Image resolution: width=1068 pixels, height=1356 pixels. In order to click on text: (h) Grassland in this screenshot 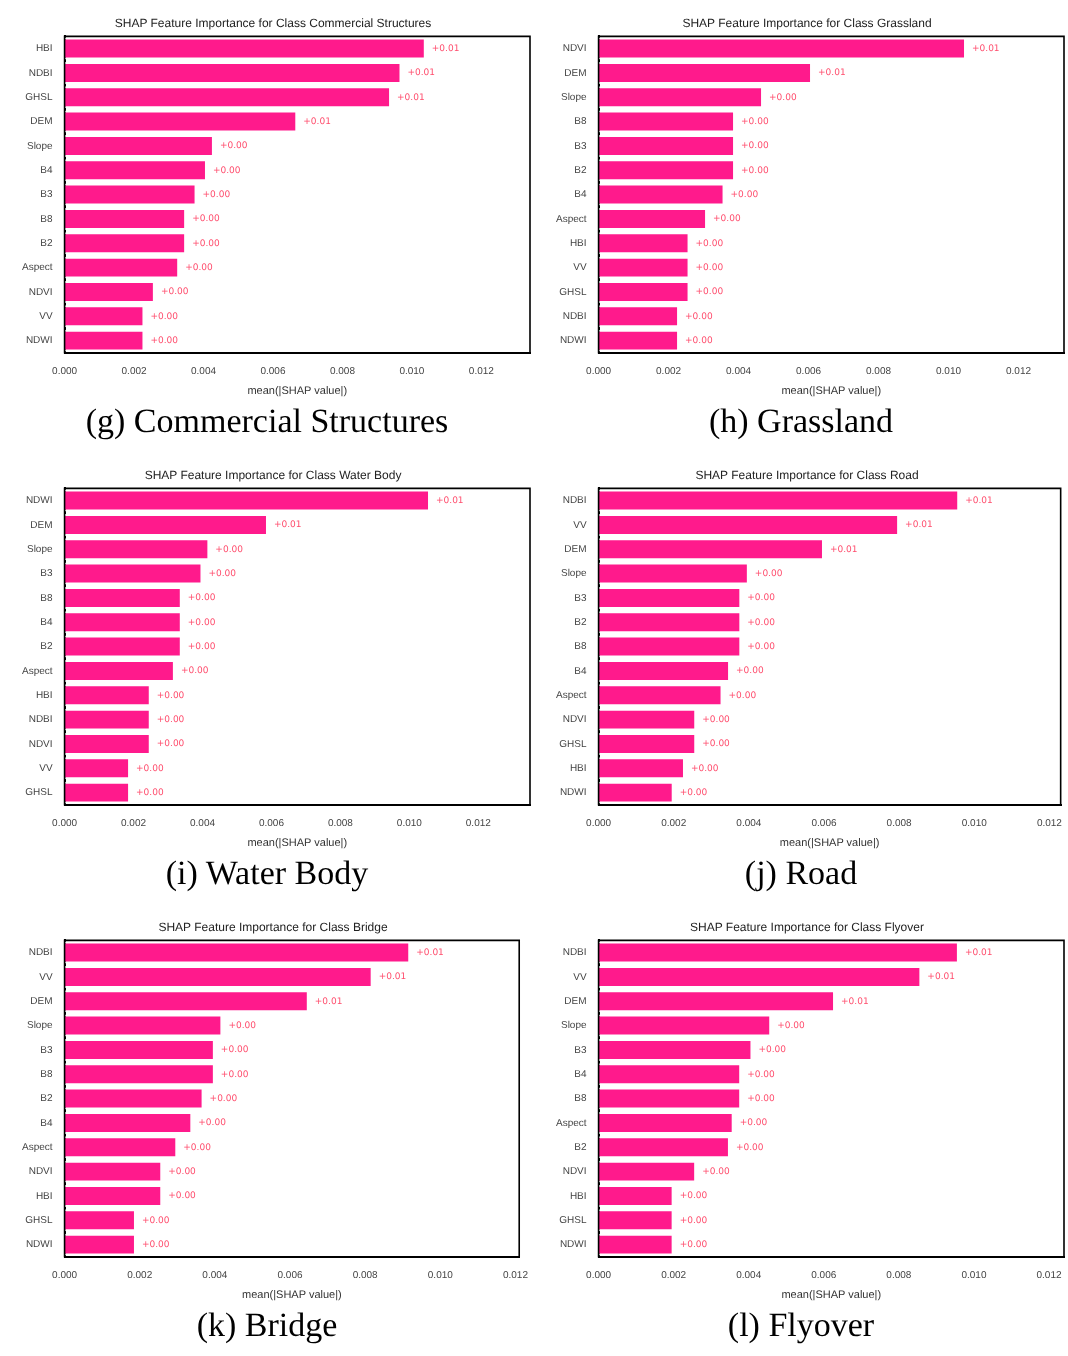, I will do `click(801, 422)`.